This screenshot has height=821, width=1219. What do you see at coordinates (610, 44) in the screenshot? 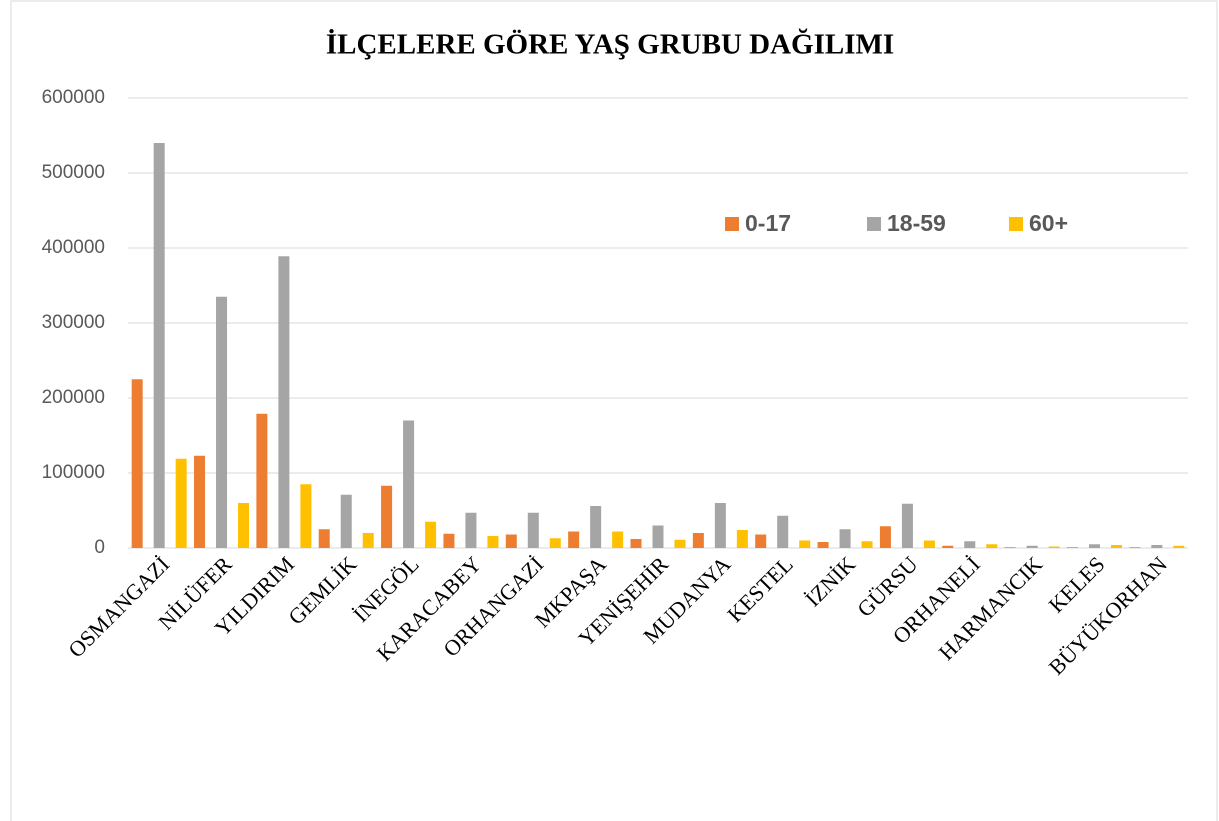
I see `chart-title: İLÇELERE GÖRE YAŞ GRUBU DAĞILIMI` at bounding box center [610, 44].